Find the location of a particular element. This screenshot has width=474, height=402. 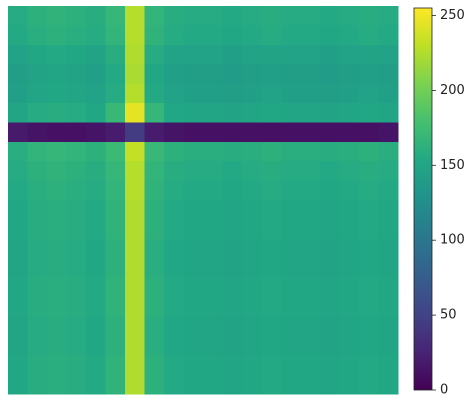

colorbar-tick-label: 250 is located at coordinates (452, 15).